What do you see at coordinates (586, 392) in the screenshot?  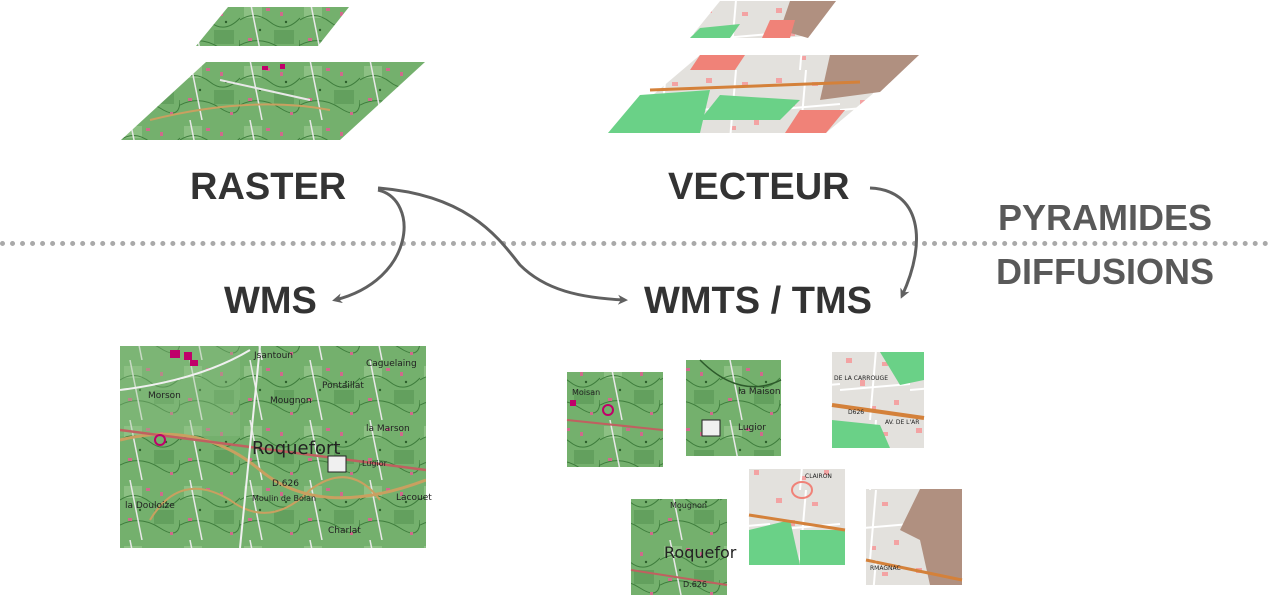 I see `tile-label: Moisan` at bounding box center [586, 392].